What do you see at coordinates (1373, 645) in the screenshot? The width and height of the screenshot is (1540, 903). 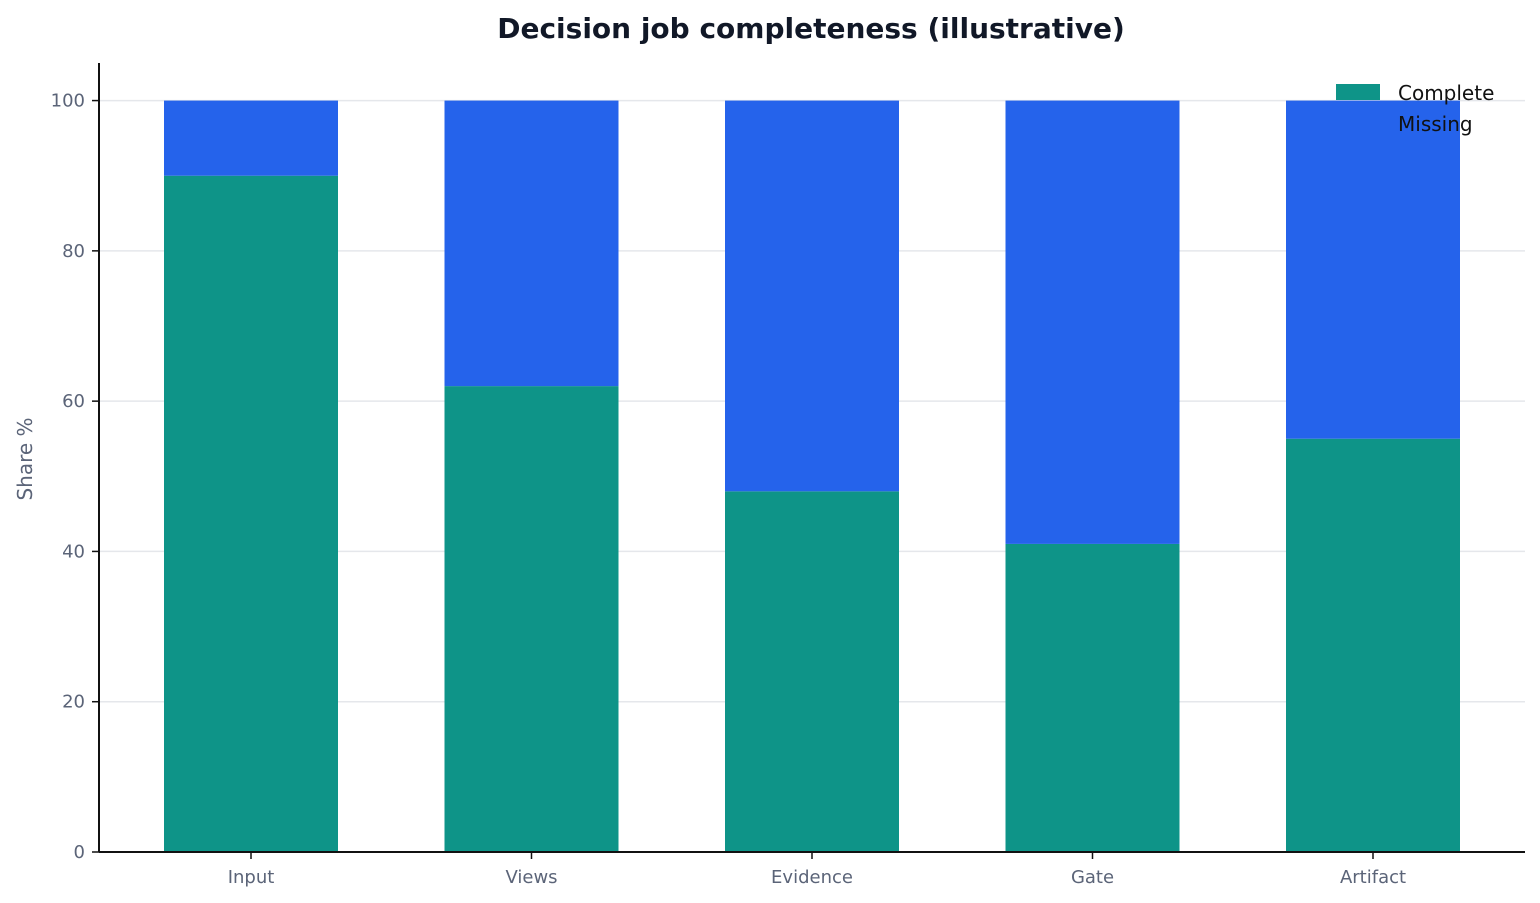 I see `bar-complete-artifact` at bounding box center [1373, 645].